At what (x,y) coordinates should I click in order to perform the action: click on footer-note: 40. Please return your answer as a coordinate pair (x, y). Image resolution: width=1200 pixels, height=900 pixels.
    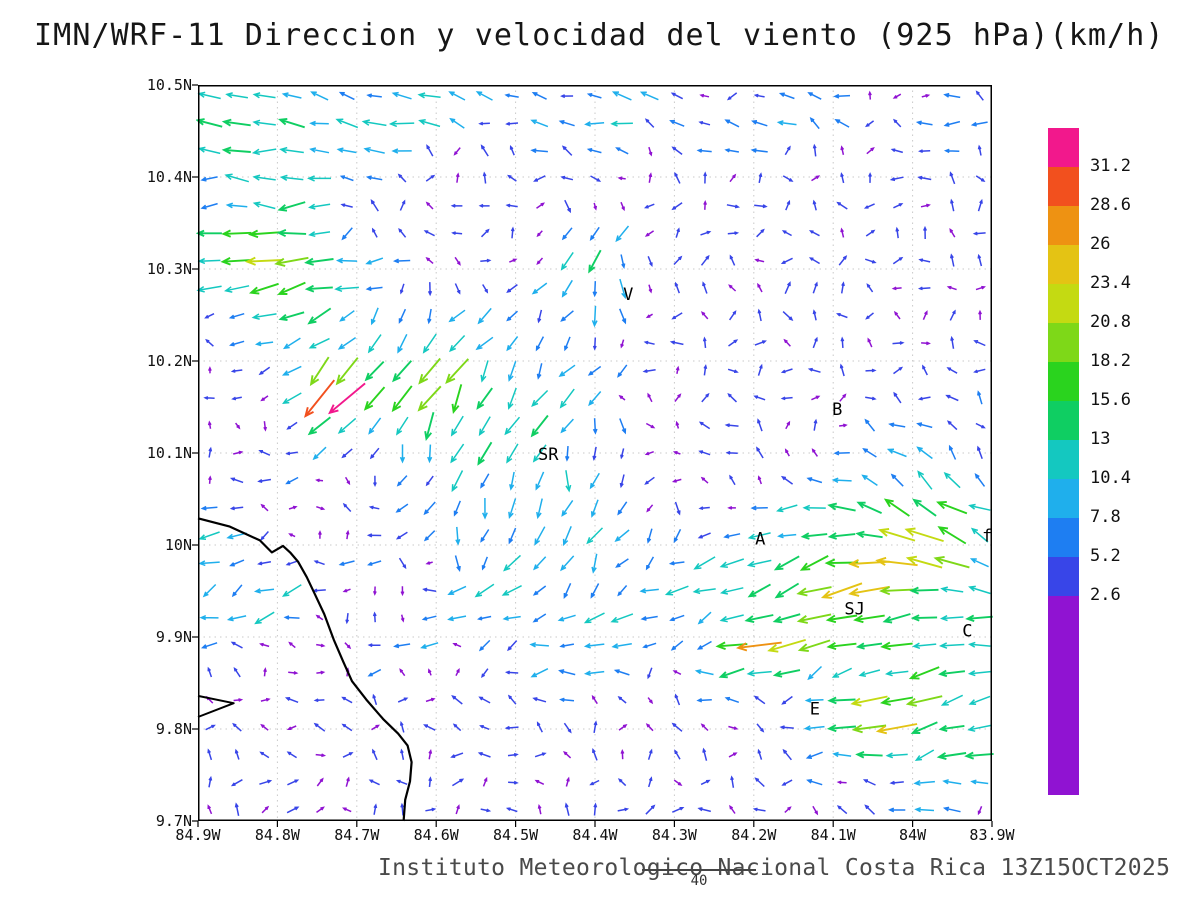
    Looking at the image, I should click on (699, 881).